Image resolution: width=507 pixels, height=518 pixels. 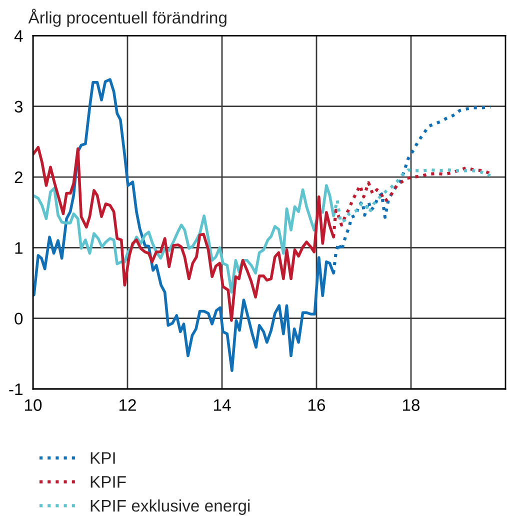 I want to click on x-tick-label: 14, so click(x=222, y=405).